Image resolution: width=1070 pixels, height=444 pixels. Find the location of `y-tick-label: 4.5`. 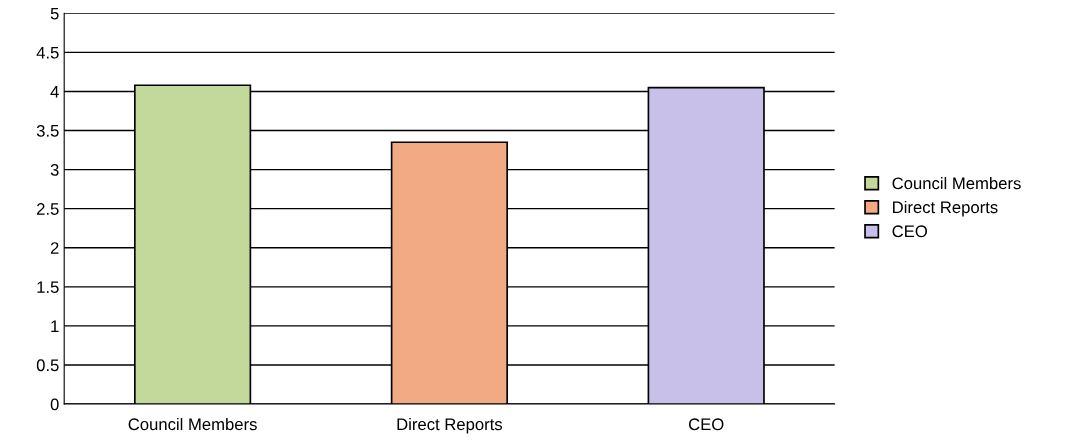

y-tick-label: 4.5 is located at coordinates (47, 52).